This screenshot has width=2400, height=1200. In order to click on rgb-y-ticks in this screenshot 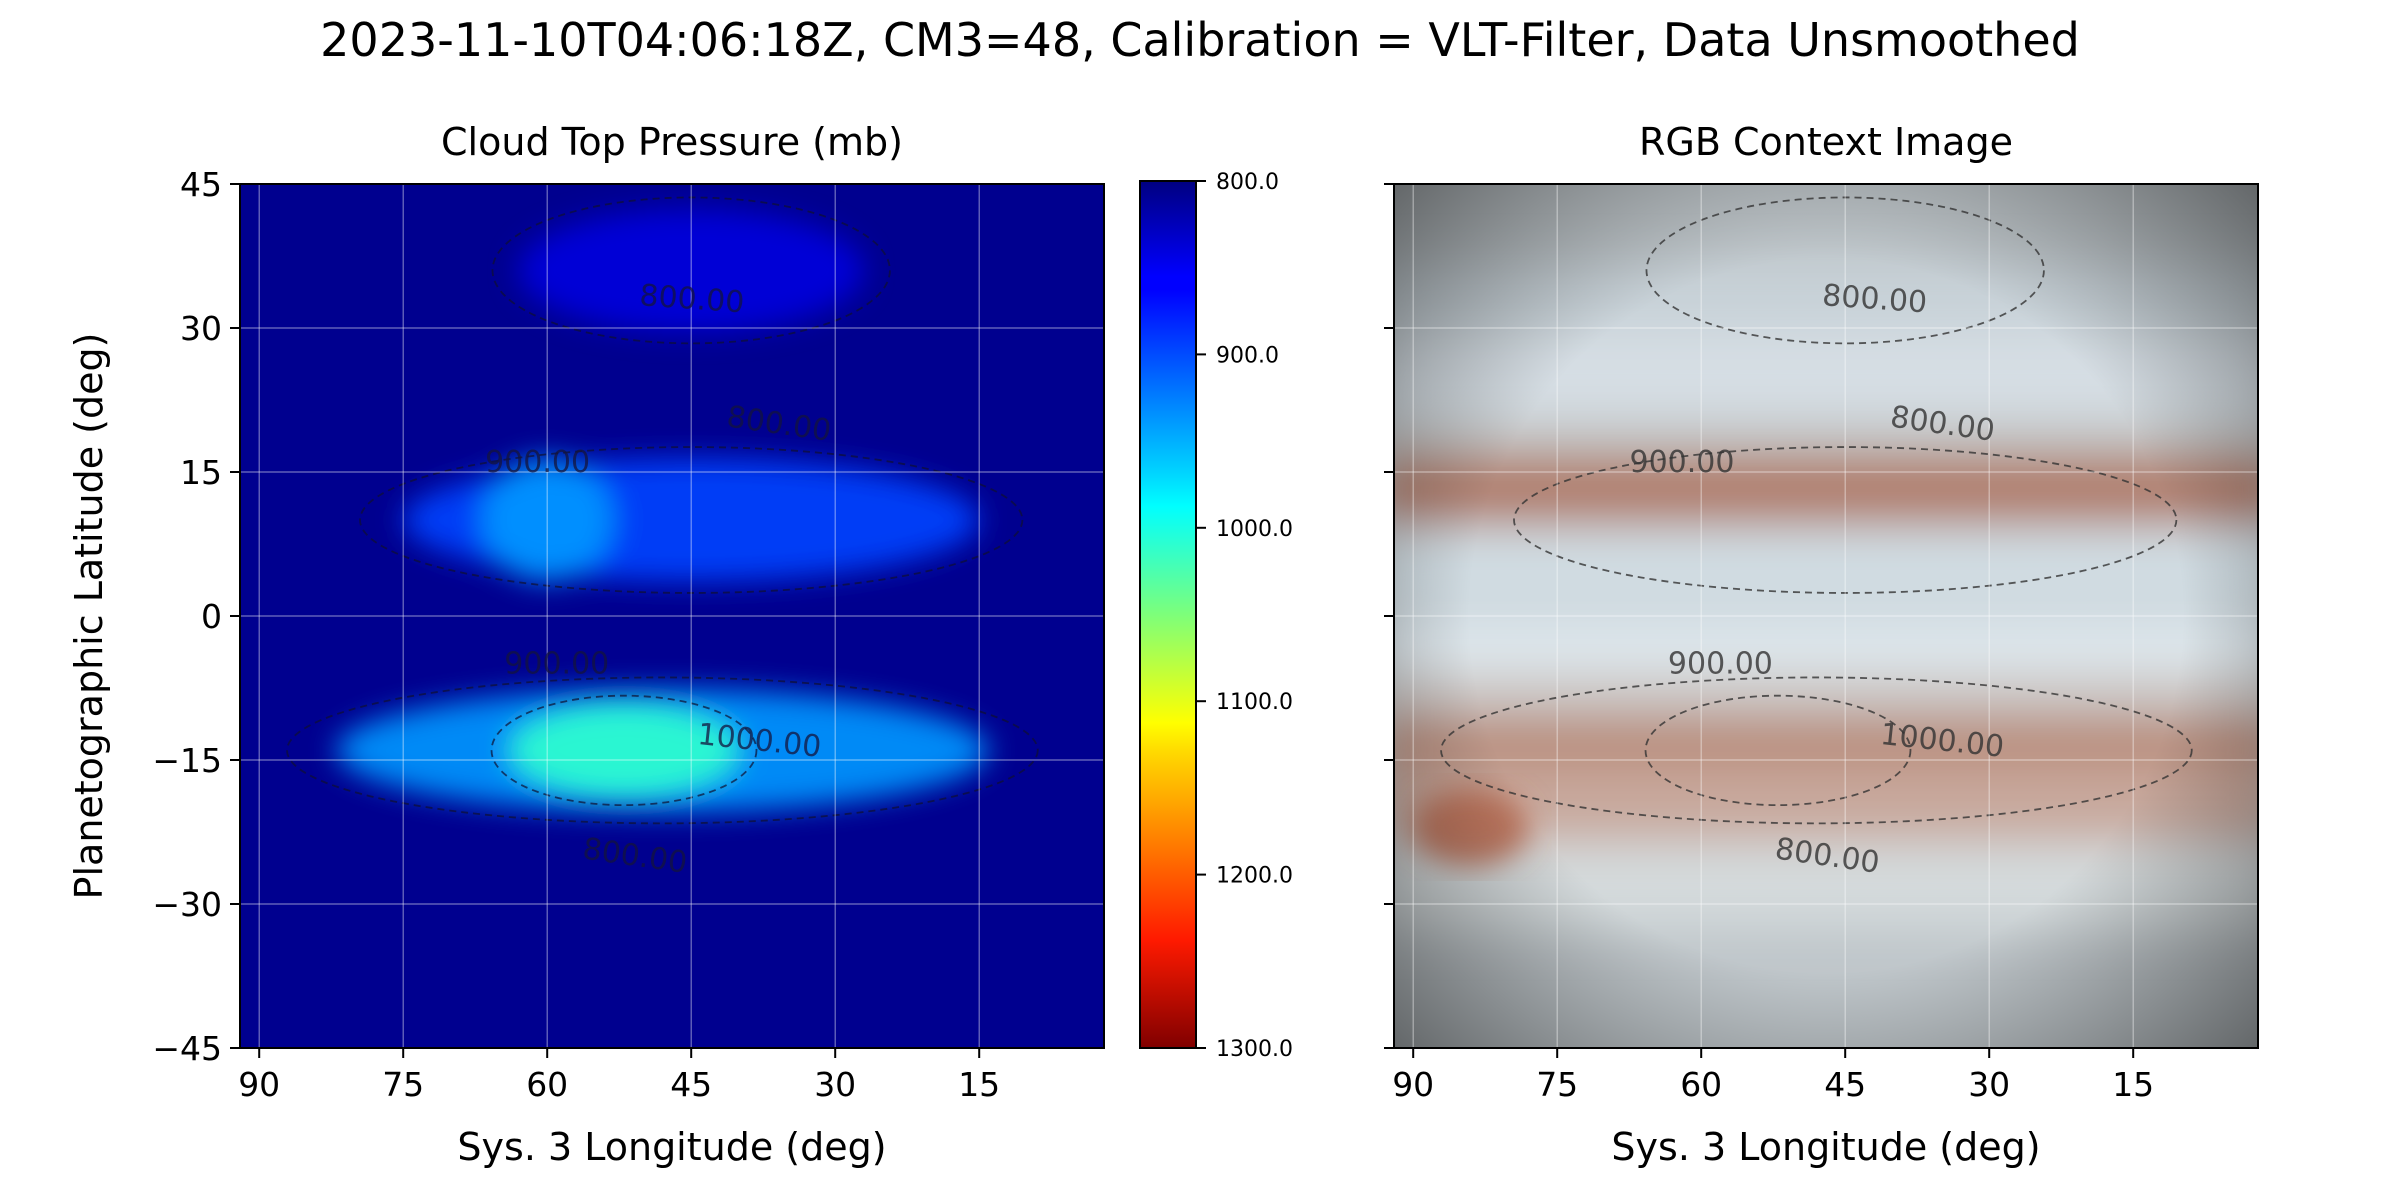, I will do `click(1389, 616)`.